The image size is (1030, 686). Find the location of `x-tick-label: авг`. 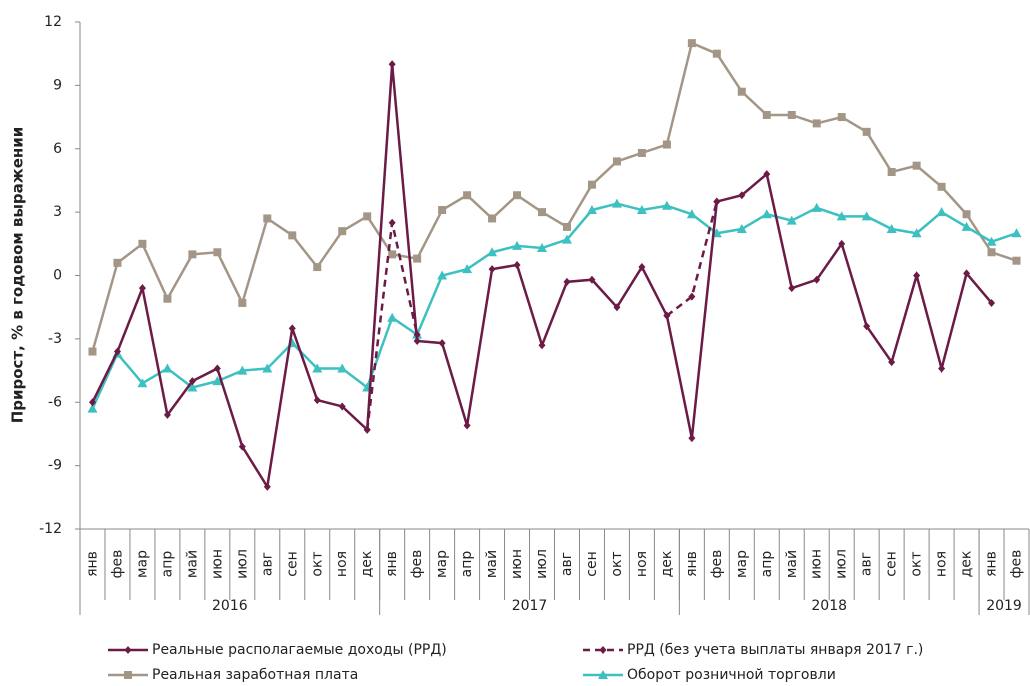

x-tick-label: авг is located at coordinates (267, 564).